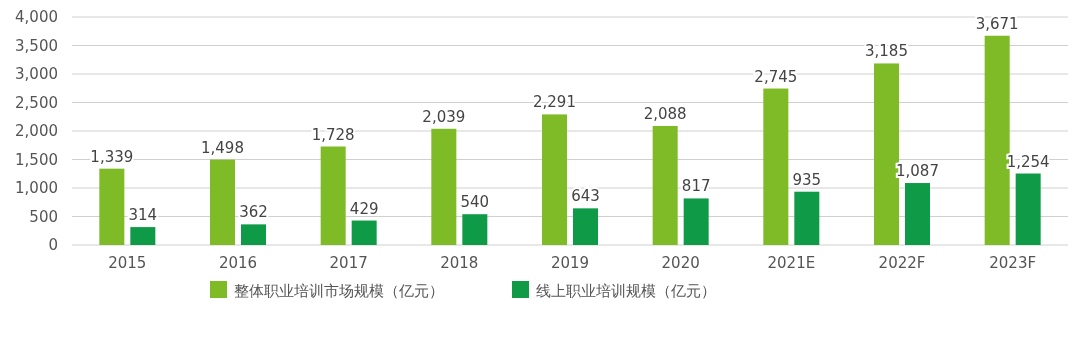  Describe the element at coordinates (626, 291) in the screenshot. I see `legend-label: 线上职业培训规模（亿元）` at that location.